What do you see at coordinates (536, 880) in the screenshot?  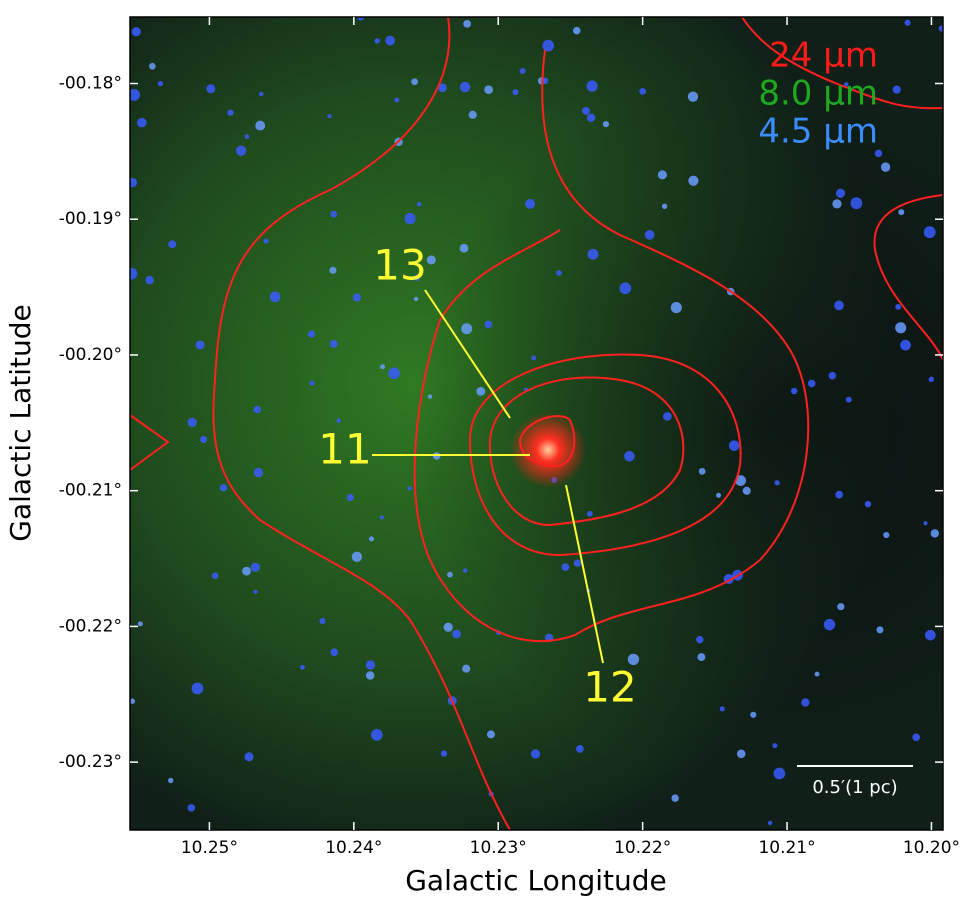 I see `x-axis-label: Galactic Longitude` at bounding box center [536, 880].